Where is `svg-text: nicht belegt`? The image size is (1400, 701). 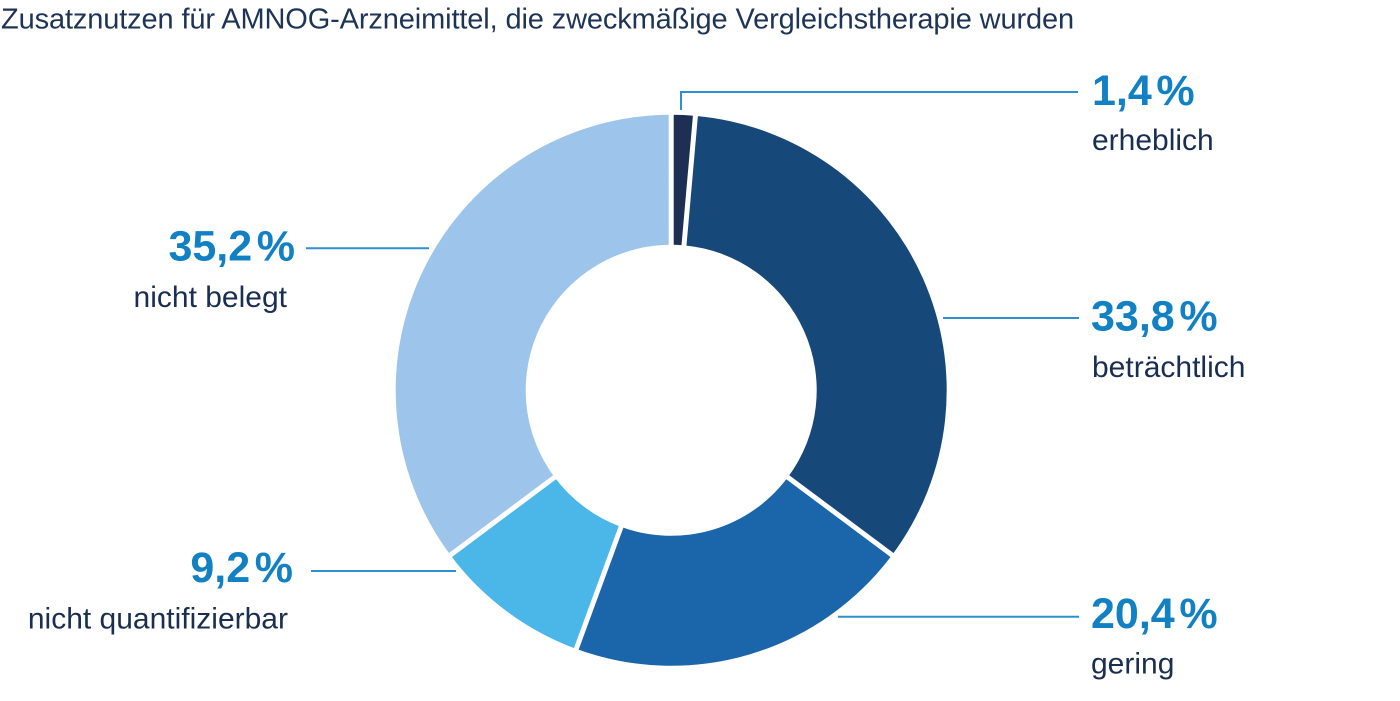 svg-text: nicht belegt is located at coordinates (211, 297).